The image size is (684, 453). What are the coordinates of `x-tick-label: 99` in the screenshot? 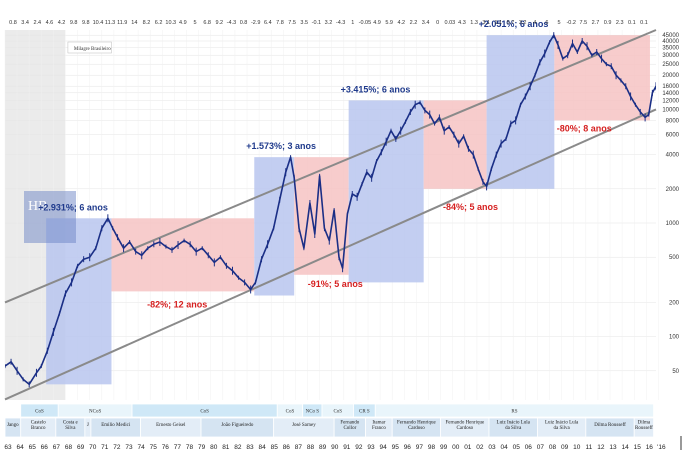 It's located at (444, 447).